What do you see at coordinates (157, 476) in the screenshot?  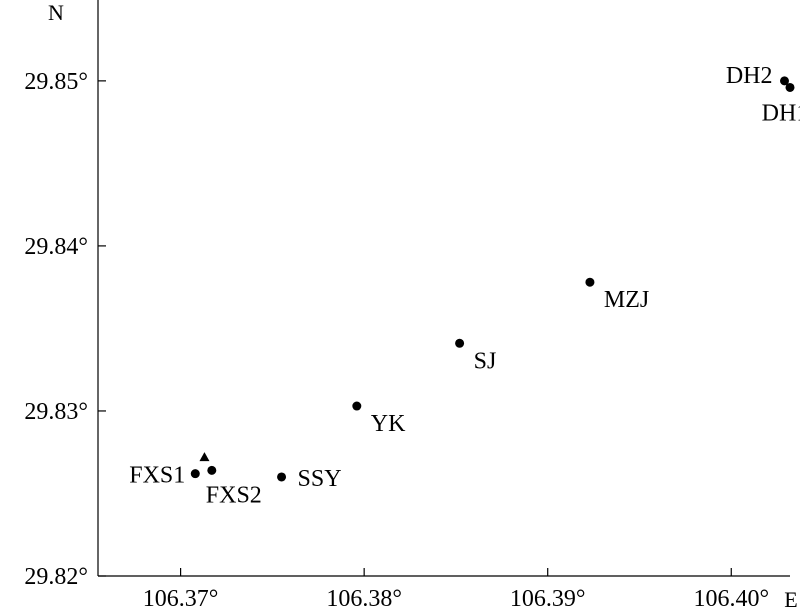 I see `point-label: FXS1` at bounding box center [157, 476].